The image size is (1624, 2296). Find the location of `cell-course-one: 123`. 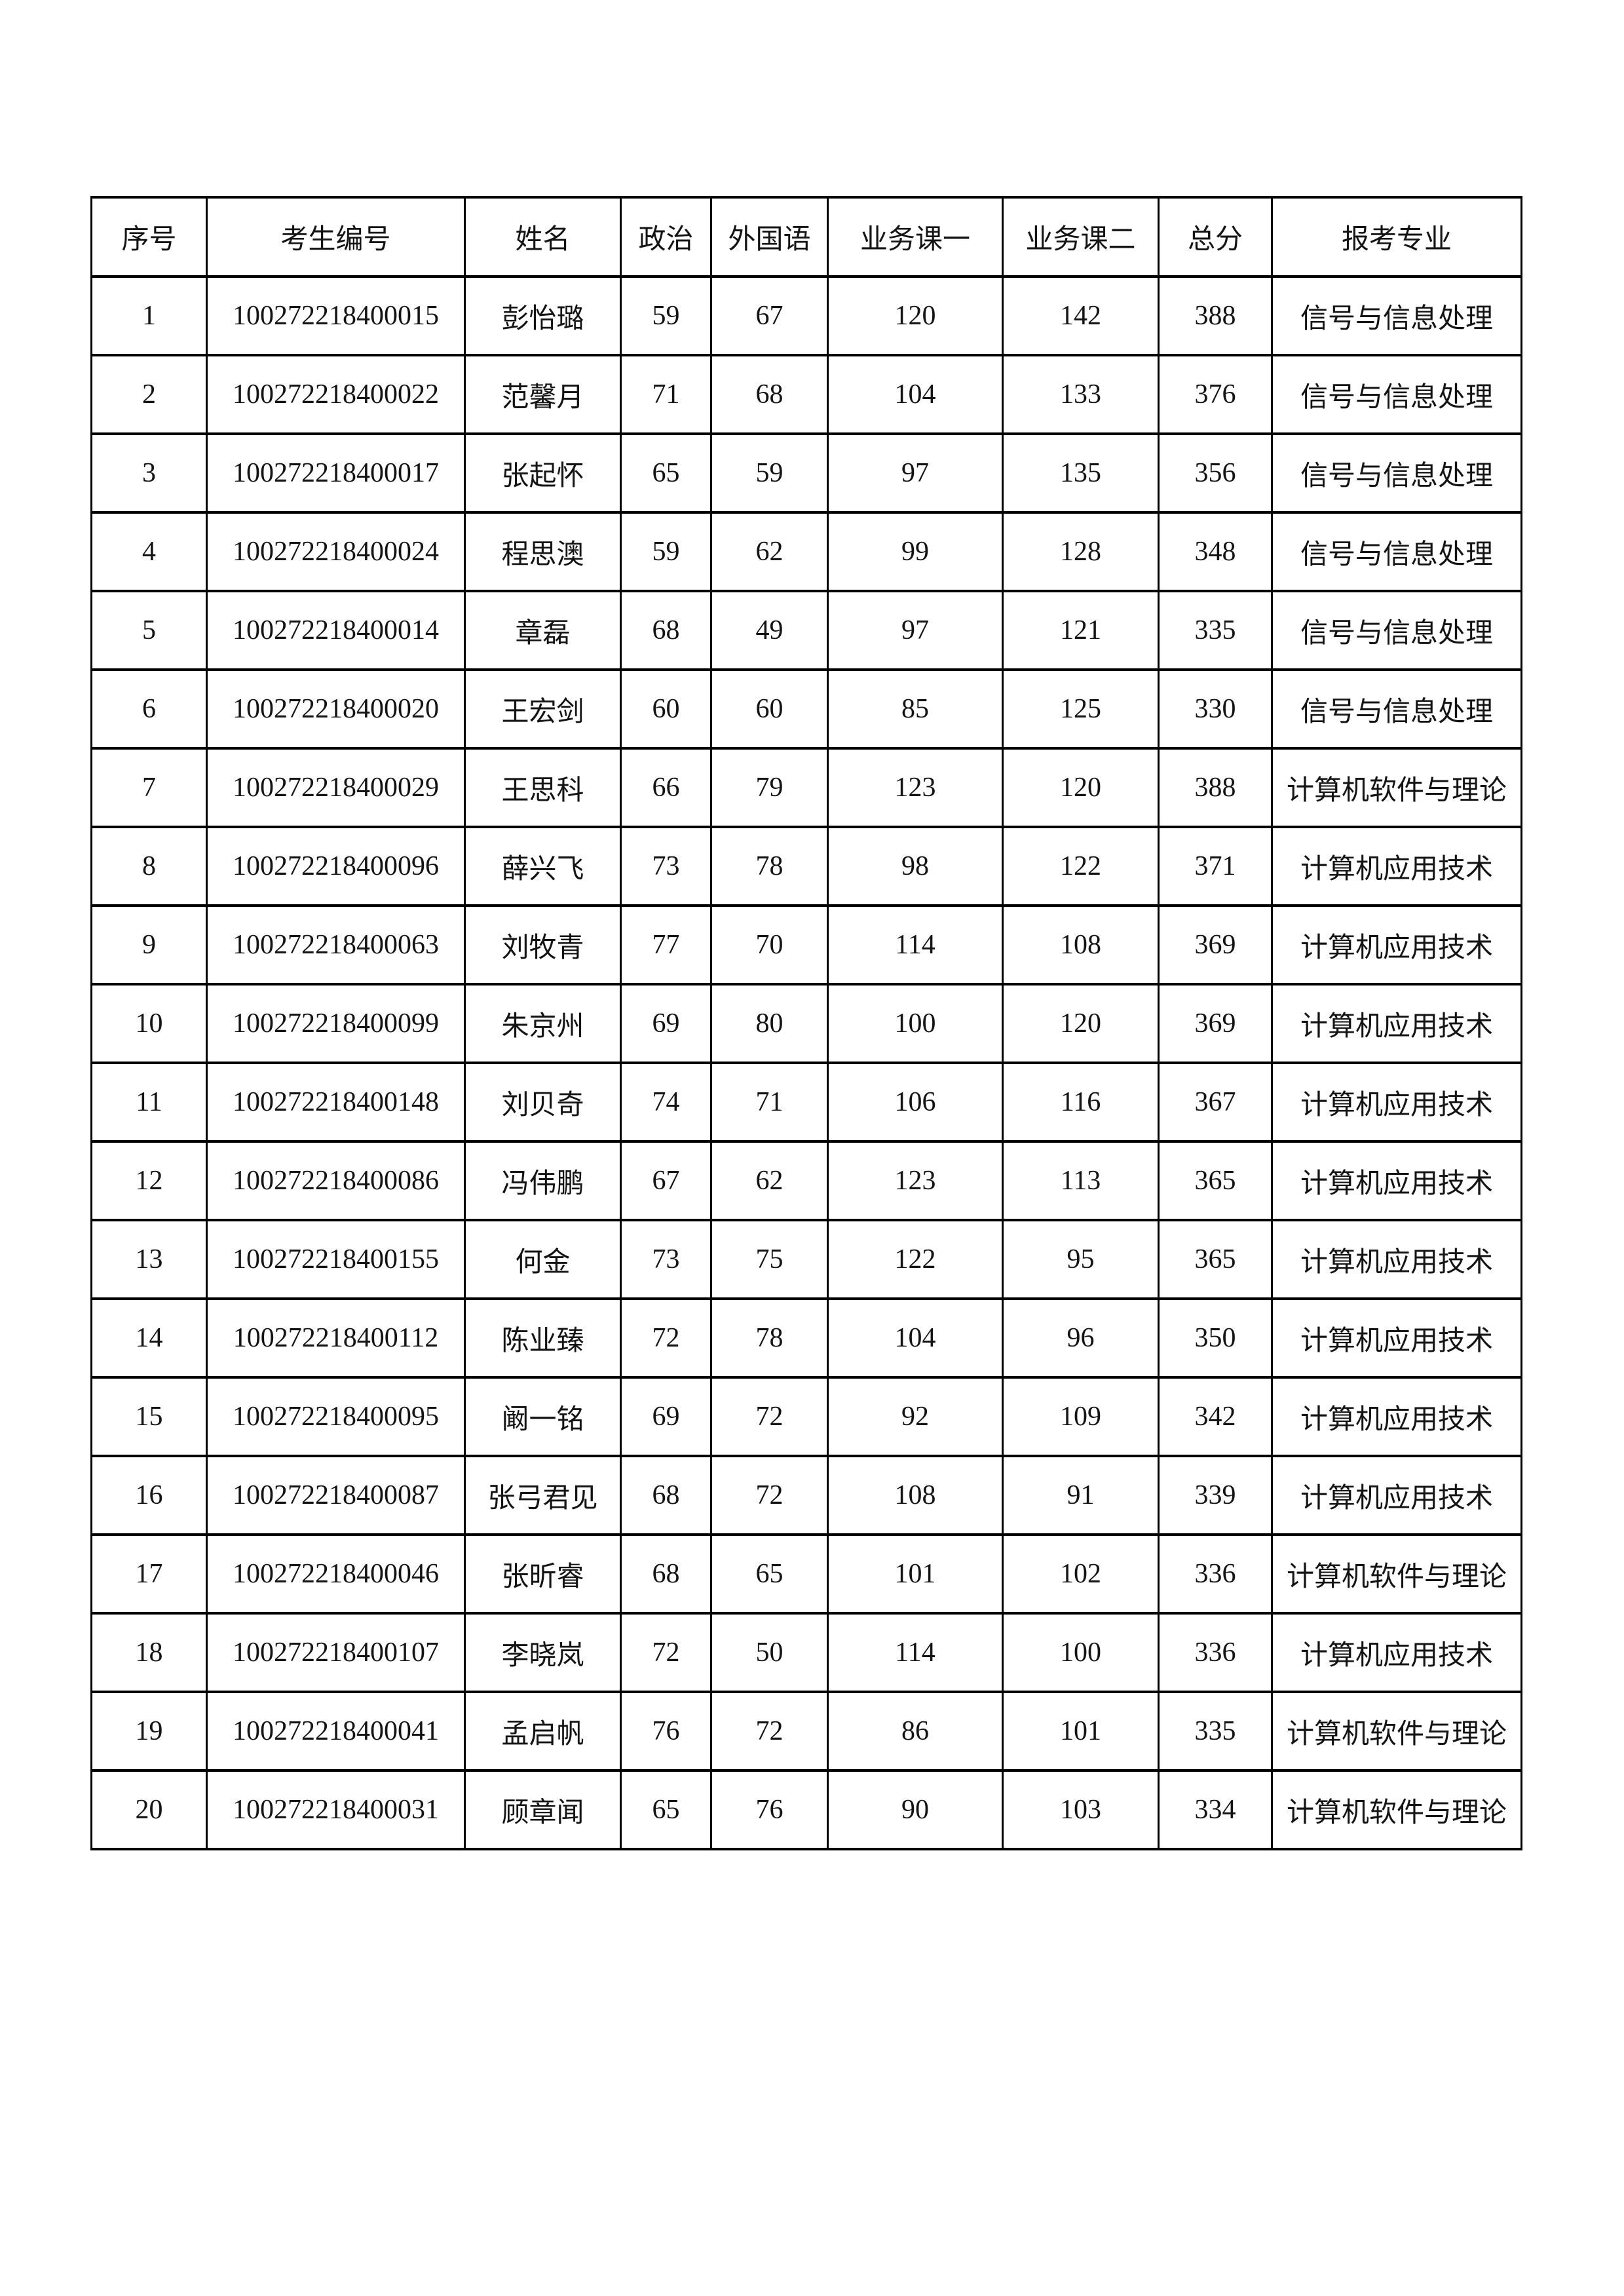

cell-course-one: 123 is located at coordinates (915, 1180).